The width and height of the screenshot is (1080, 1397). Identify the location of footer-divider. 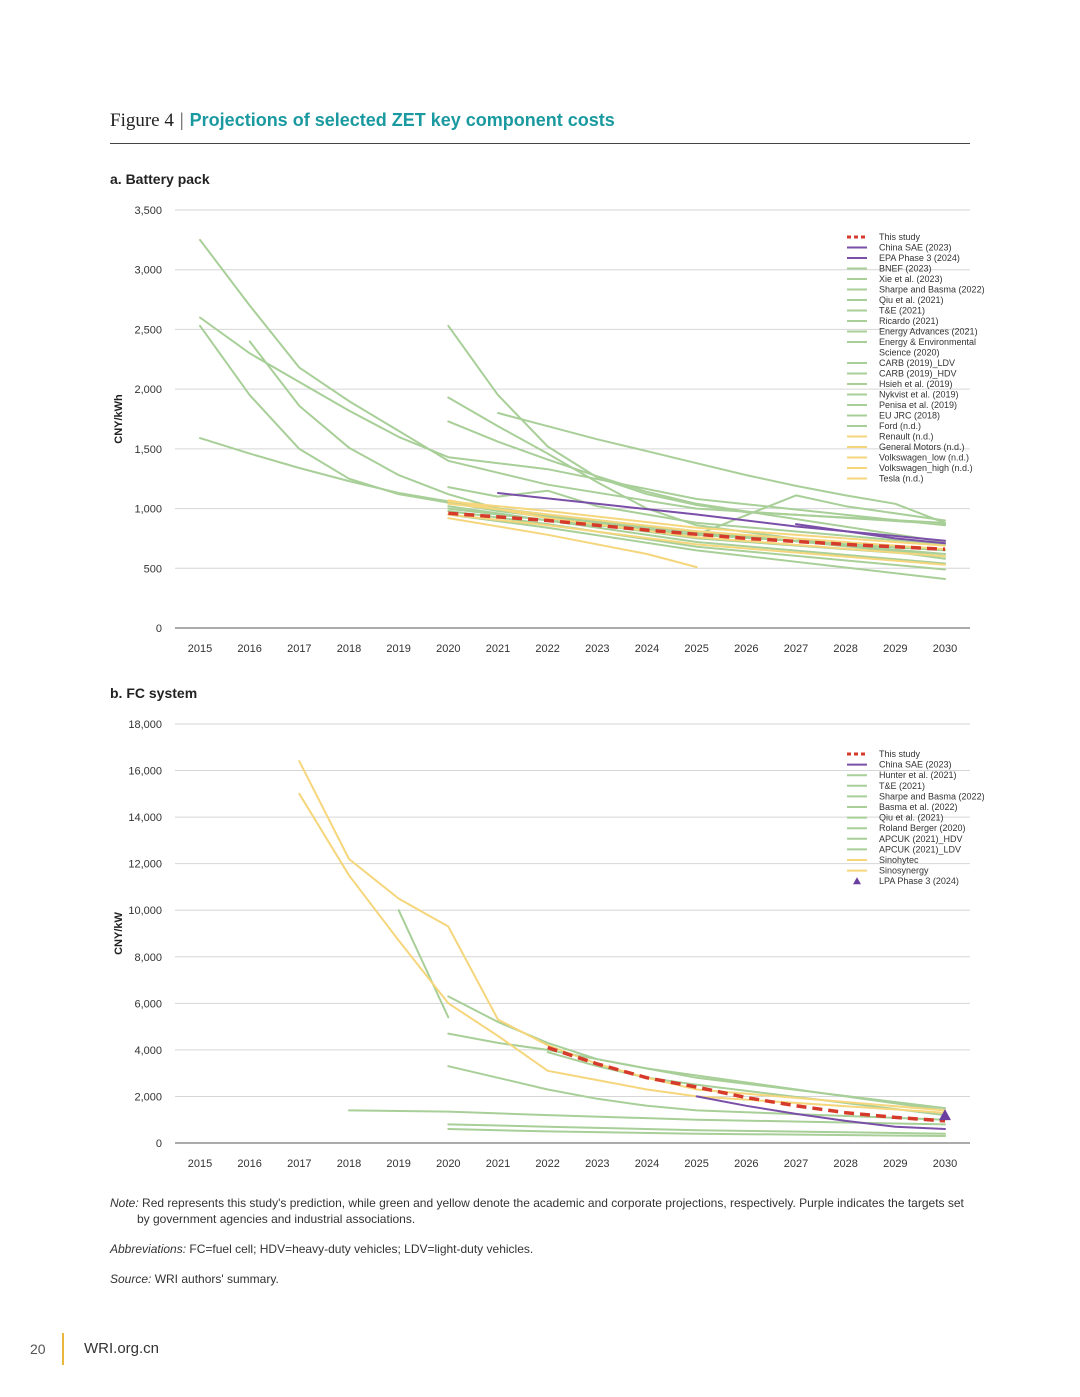
(63, 1349).